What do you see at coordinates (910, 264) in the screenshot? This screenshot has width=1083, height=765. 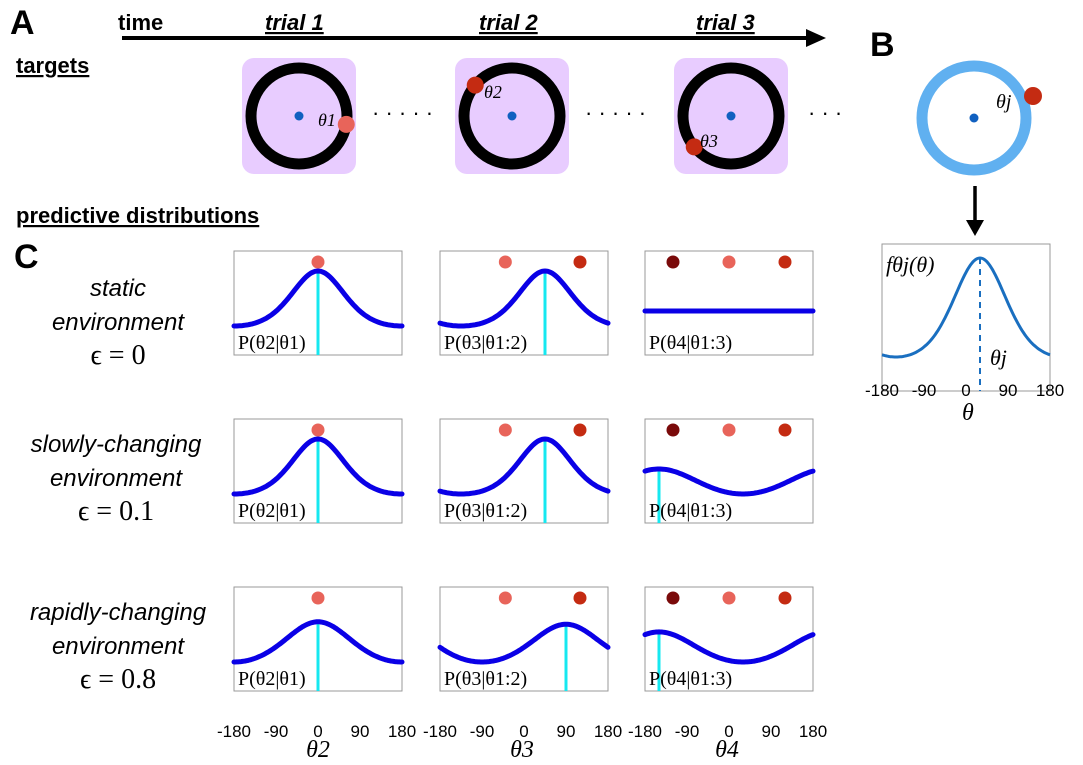 I see `panel-b-curve-label: fθj(θ)` at bounding box center [910, 264].